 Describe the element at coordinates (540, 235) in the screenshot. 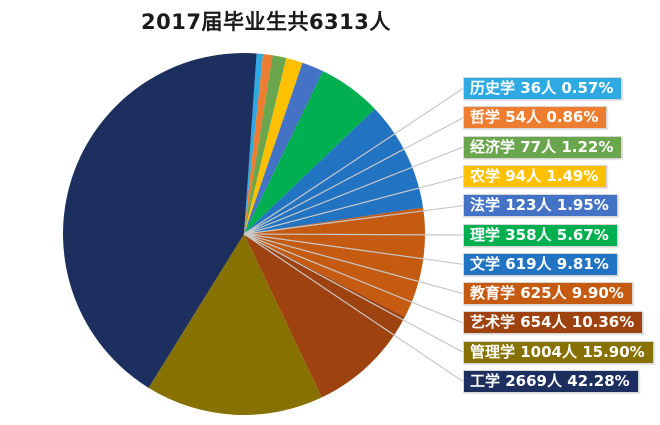

I see `data-label-6: 理学 358人 5.67%` at that location.